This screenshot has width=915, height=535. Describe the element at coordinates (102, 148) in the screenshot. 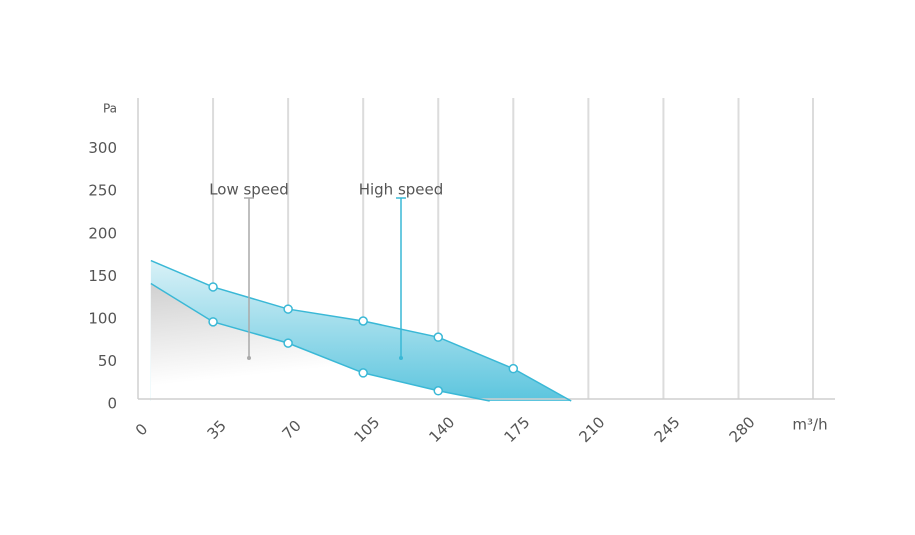

I see `y-tick-label: 300` at that location.